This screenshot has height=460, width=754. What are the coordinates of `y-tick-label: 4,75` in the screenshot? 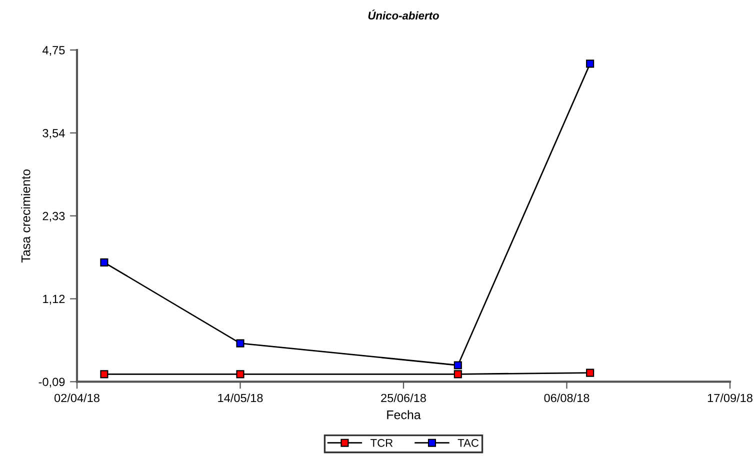 It's located at (53, 51).